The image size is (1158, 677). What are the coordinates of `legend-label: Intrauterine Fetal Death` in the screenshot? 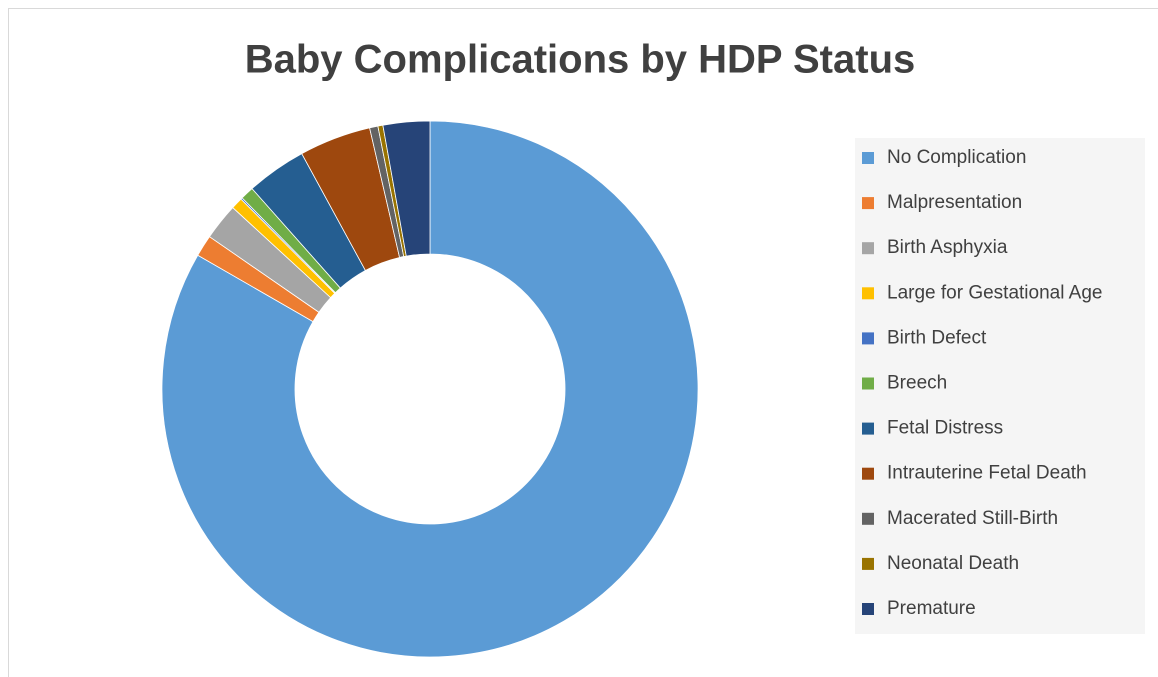 It's located at (987, 473).